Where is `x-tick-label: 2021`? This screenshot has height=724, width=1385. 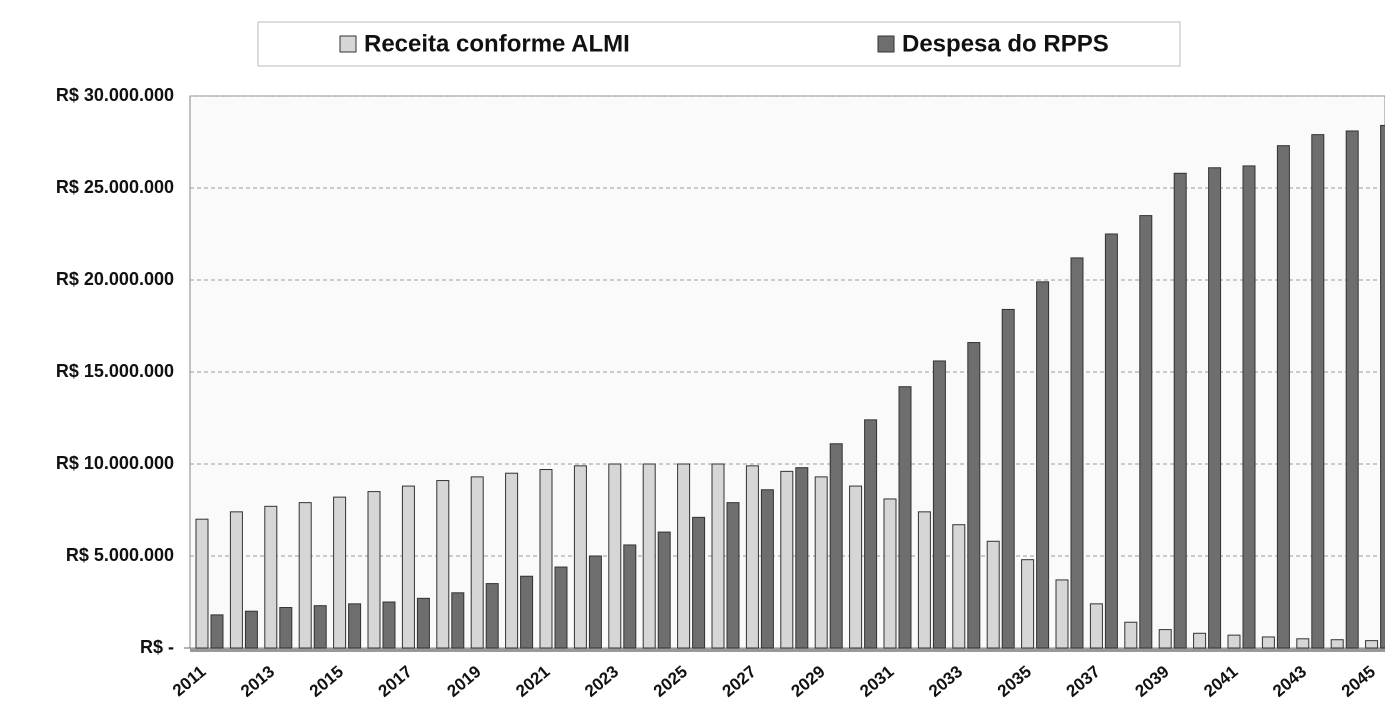 x-tick-label: 2021 is located at coordinates (532, 681).